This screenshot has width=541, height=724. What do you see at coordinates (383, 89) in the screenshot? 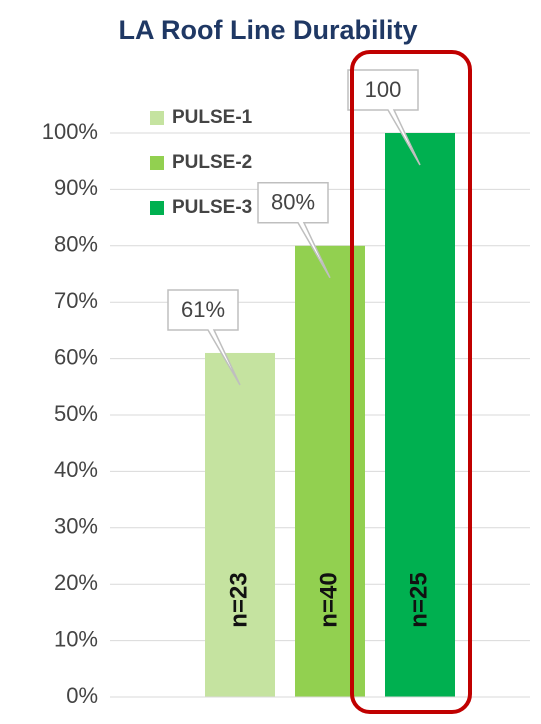
I see `value-label: 100` at bounding box center [383, 89].